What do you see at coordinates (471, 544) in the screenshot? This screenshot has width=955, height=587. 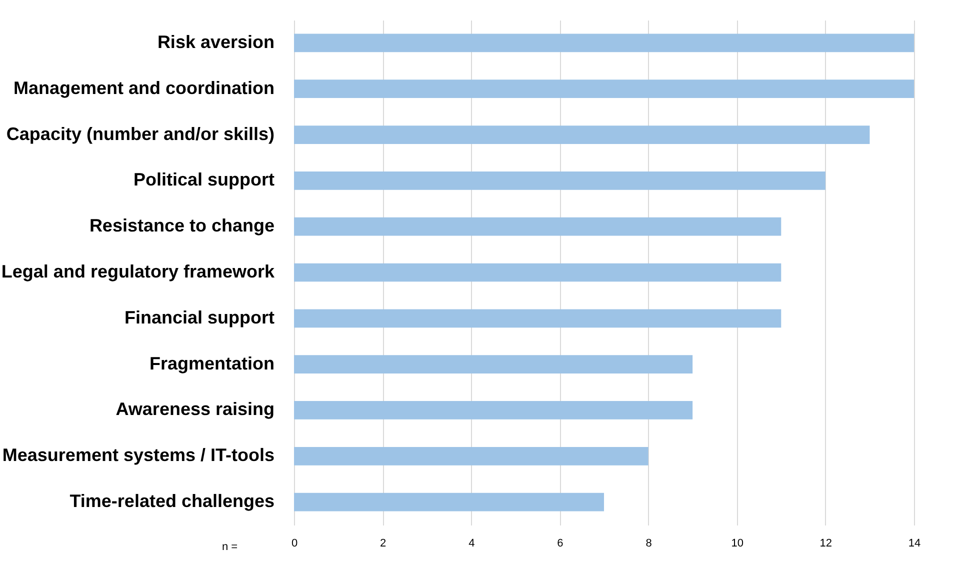 I see `x-tick-label: 4` at bounding box center [471, 544].